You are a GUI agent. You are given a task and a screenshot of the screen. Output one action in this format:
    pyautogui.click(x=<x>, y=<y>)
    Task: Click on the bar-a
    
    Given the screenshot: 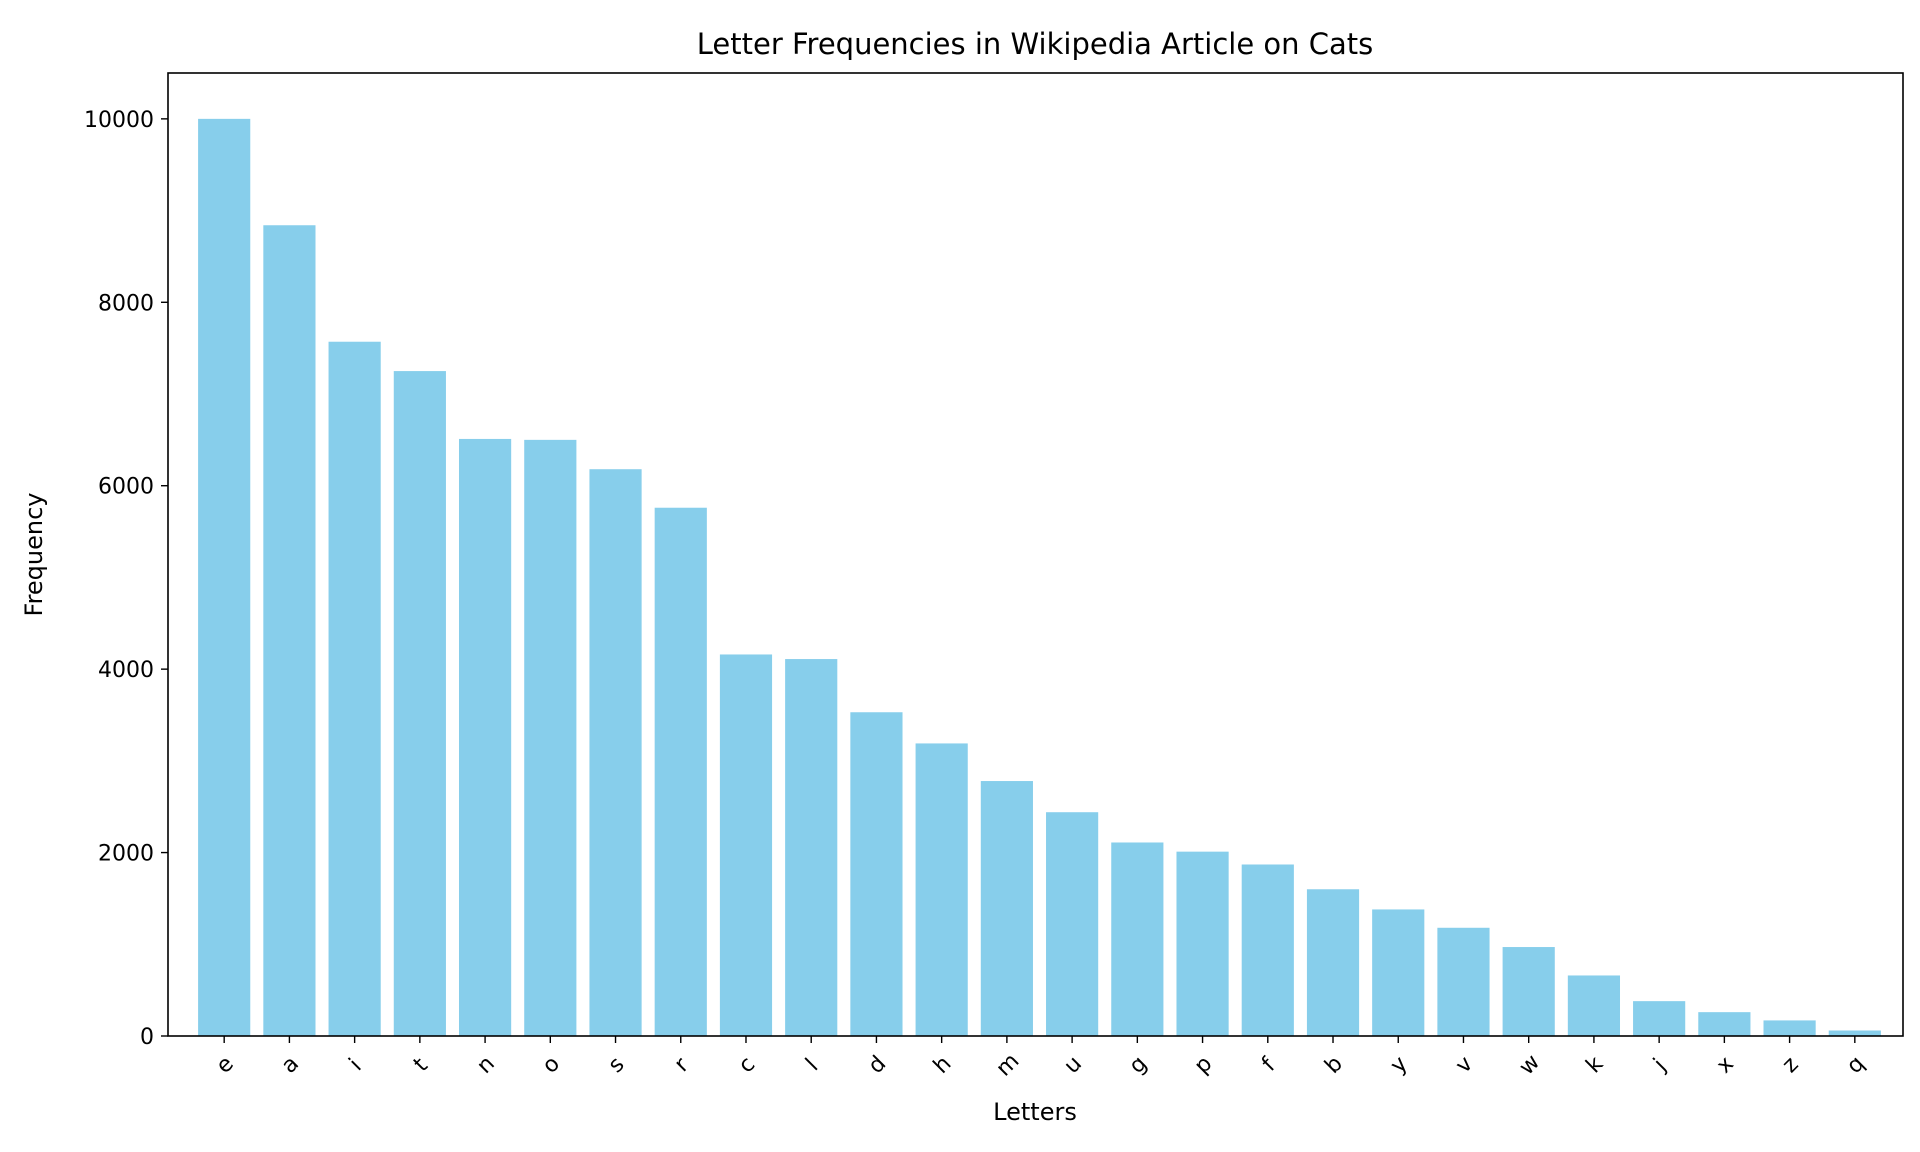 What is the action you would take?
    pyautogui.click(x=289, y=630)
    